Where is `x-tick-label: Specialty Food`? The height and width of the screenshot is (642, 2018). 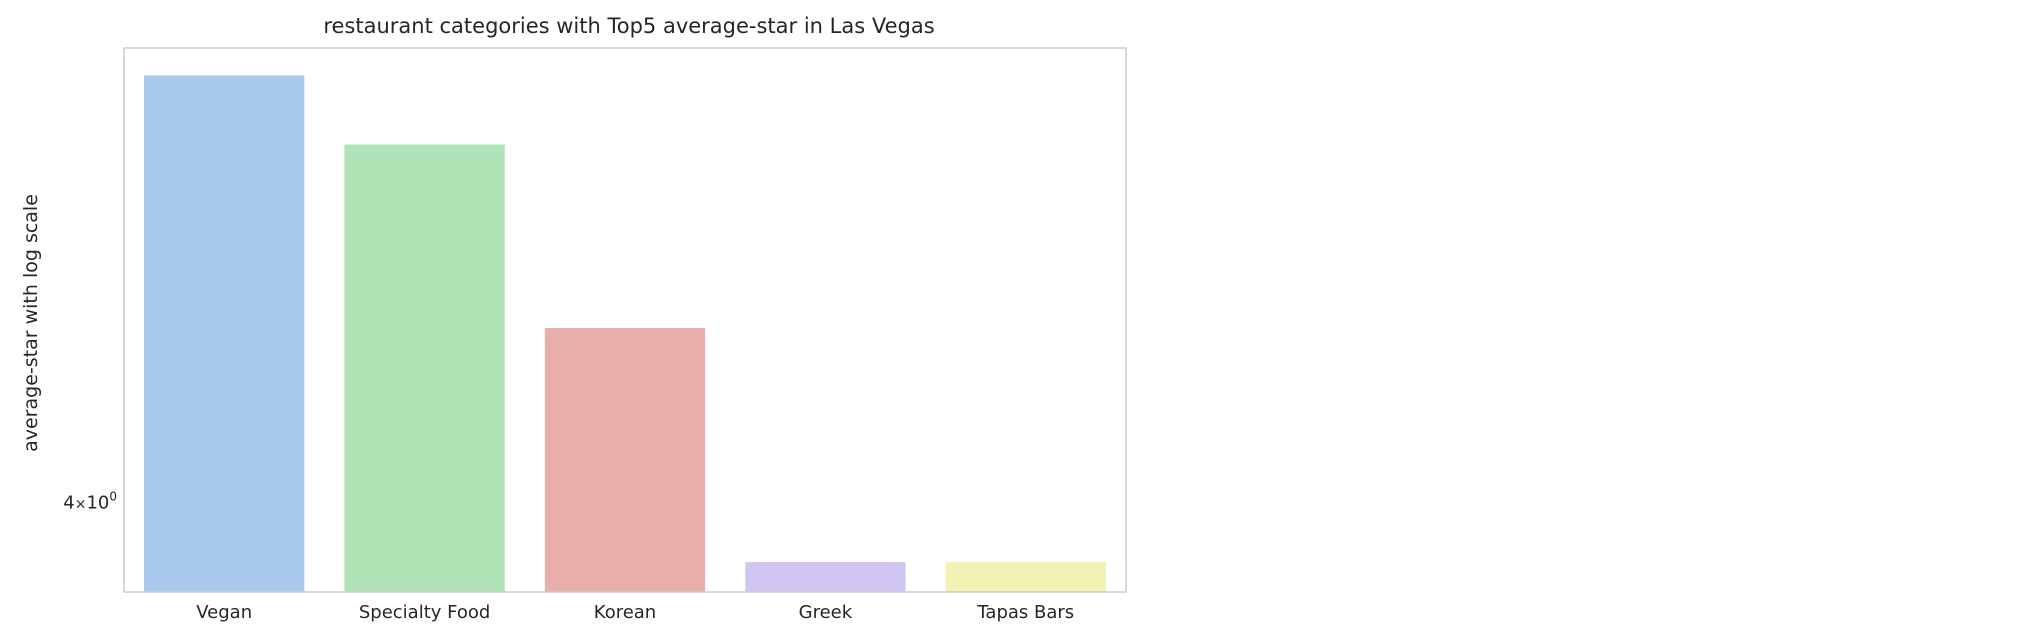
x-tick-label: Specialty Food is located at coordinates (424, 612).